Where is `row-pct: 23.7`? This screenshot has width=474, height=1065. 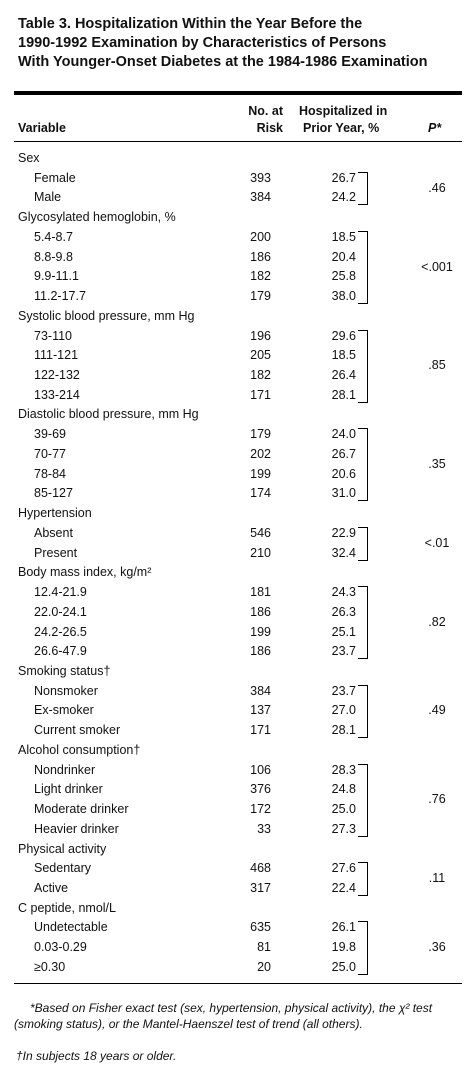 row-pct: 23.7 is located at coordinates (343, 651).